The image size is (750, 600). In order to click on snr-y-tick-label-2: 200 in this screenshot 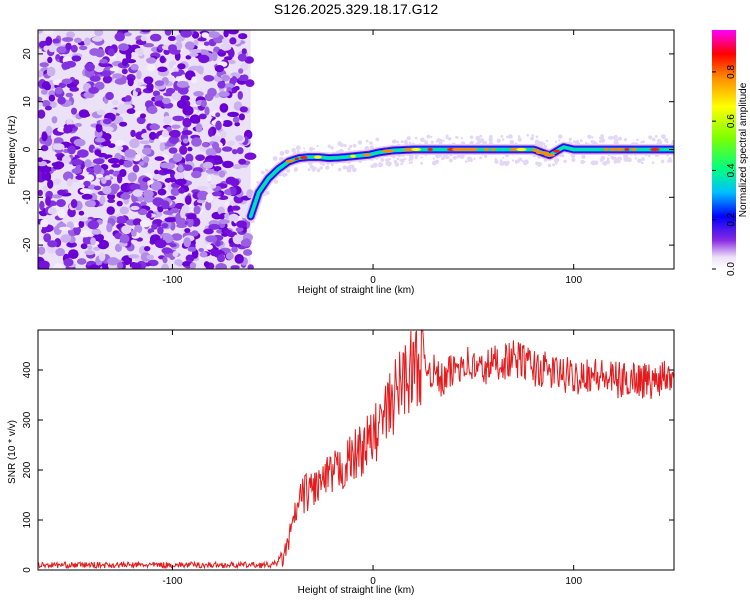, I will do `click(27, 469)`.